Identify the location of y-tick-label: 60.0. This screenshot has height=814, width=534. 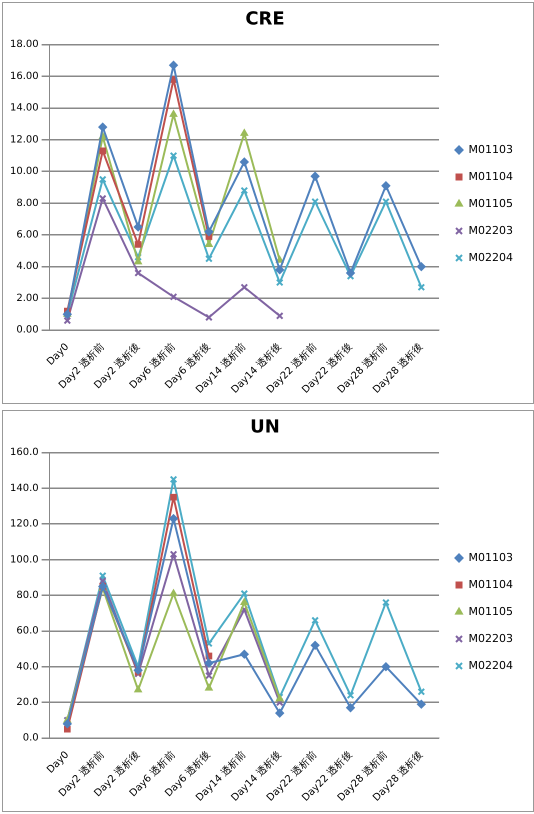
(27, 631).